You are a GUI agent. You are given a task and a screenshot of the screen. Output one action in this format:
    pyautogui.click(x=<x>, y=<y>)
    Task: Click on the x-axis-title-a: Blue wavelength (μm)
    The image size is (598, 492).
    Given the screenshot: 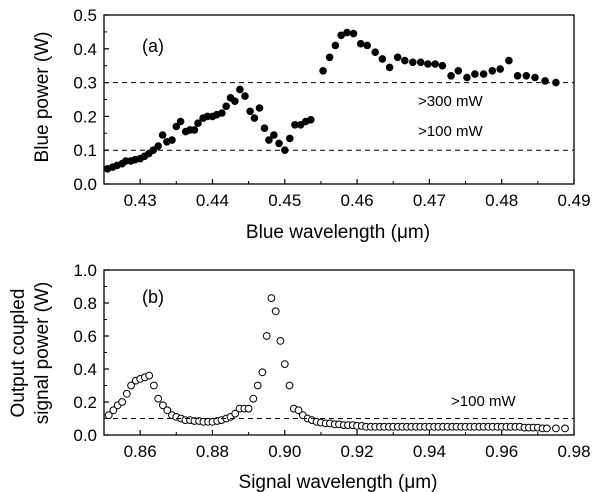 What is the action you would take?
    pyautogui.click(x=338, y=232)
    